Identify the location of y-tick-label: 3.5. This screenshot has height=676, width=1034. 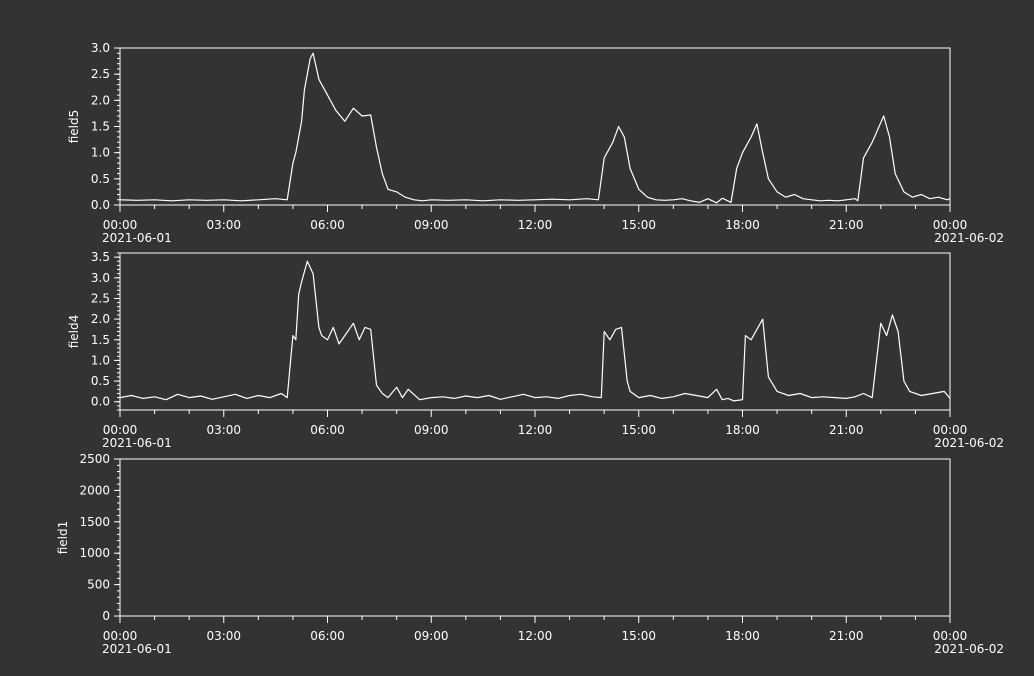
(100, 257).